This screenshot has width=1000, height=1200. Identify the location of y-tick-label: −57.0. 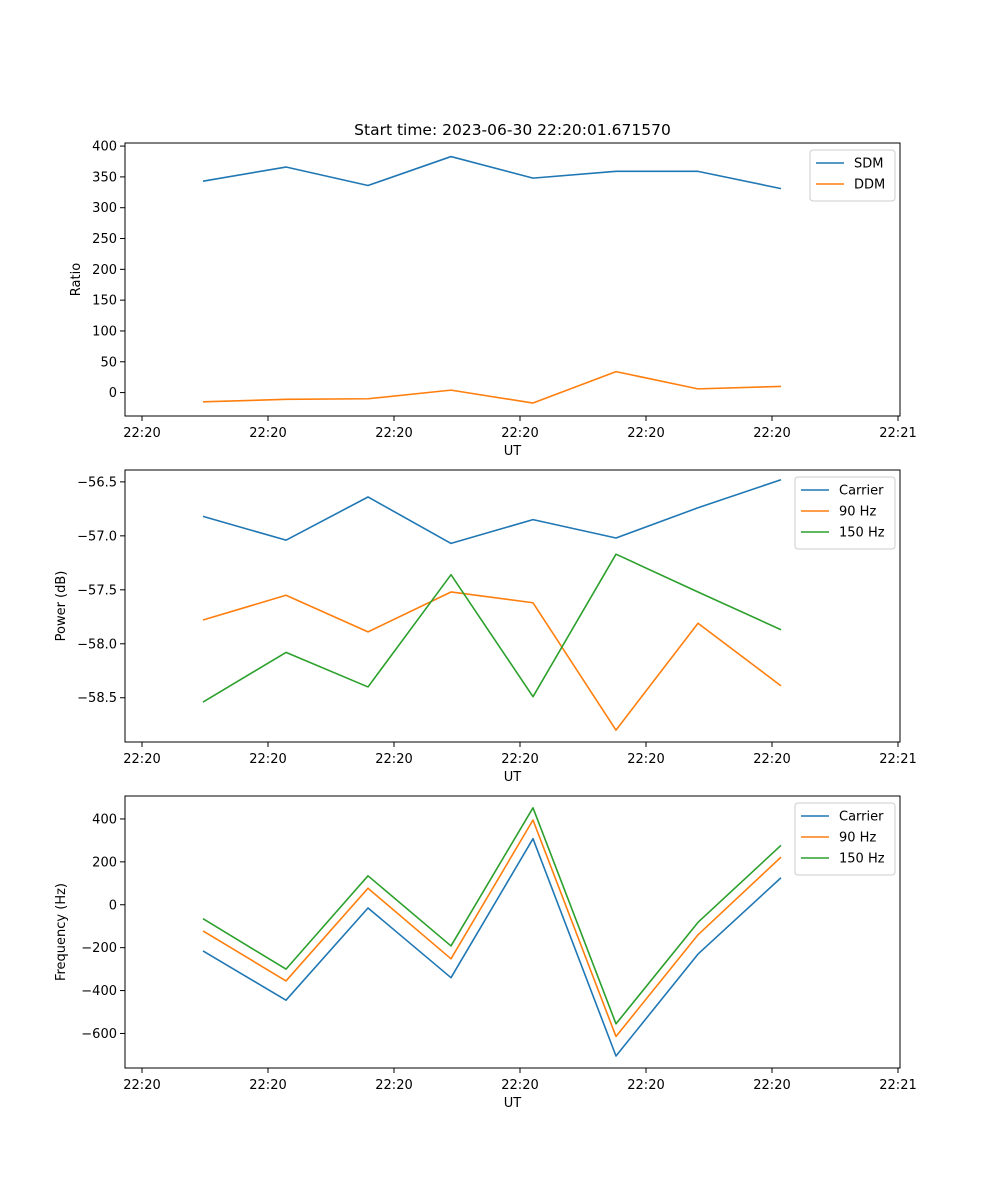
(97, 536).